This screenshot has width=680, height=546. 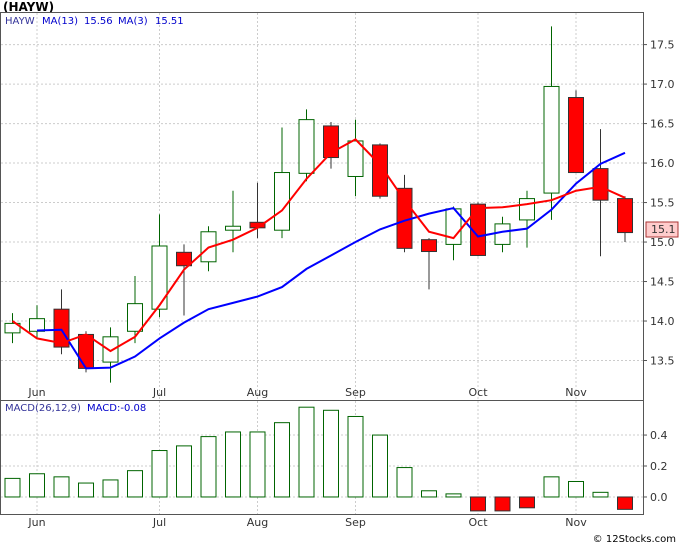 What do you see at coordinates (662, 163) in the screenshot?
I see `price-y-tick-label: 16.0` at bounding box center [662, 163].